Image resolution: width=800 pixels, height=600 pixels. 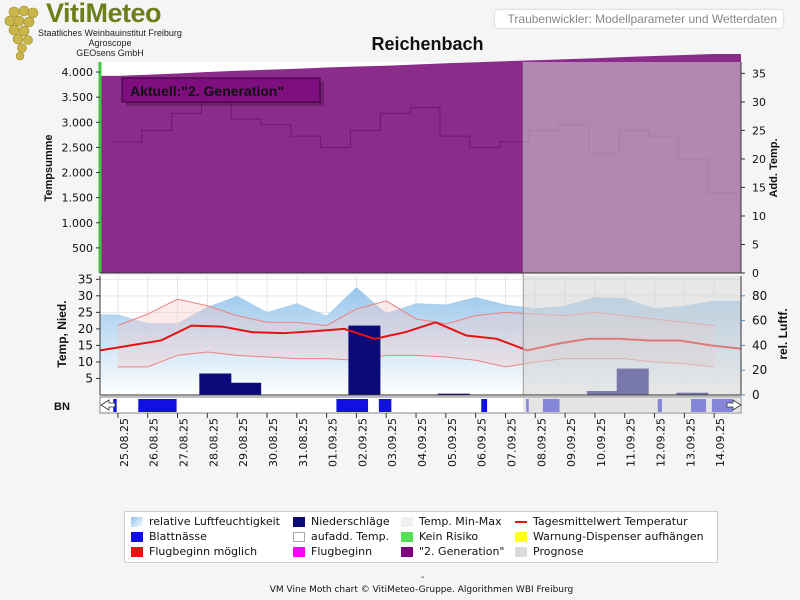 I want to click on humidity-tick-label: 60, so click(x=759, y=321).